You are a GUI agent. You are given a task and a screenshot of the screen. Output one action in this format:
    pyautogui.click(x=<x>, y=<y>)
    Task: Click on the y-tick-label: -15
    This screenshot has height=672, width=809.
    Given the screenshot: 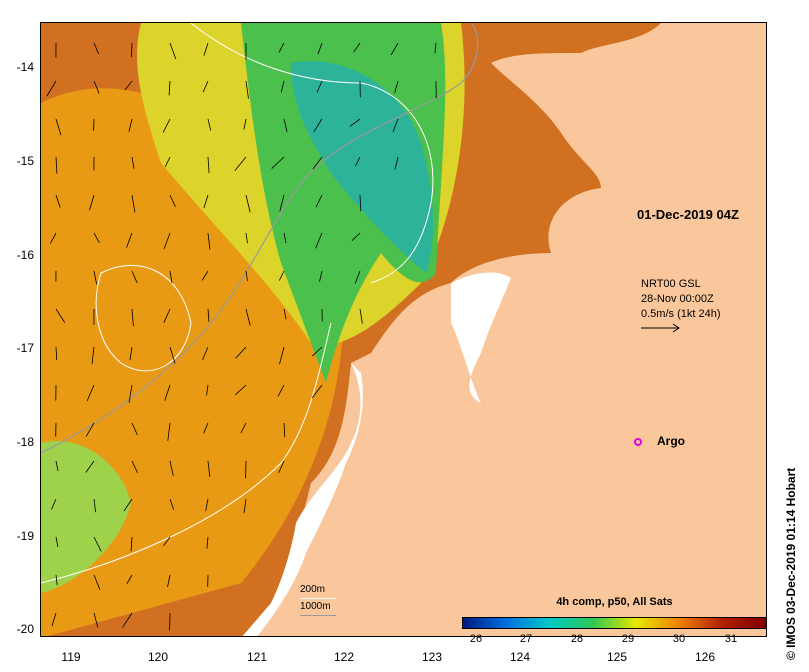 What is the action you would take?
    pyautogui.click(x=25, y=161)
    